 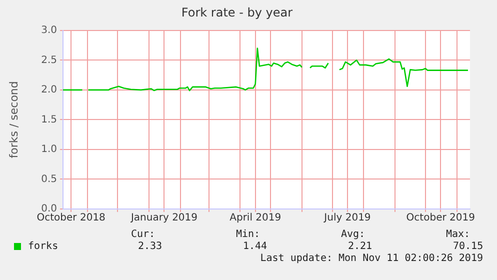 What do you see at coordinates (237, 12) in the screenshot?
I see `chart-title: Fork rate - by year` at bounding box center [237, 12].